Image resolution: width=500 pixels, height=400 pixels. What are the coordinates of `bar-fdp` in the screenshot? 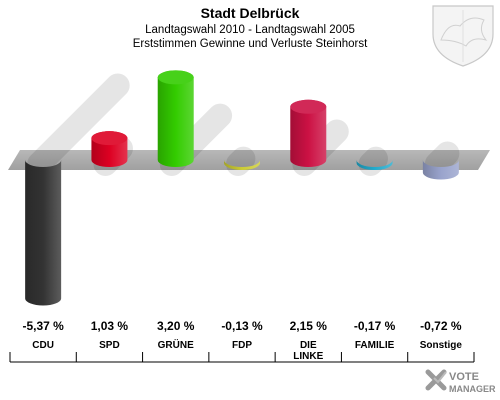 It's located at (242, 165).